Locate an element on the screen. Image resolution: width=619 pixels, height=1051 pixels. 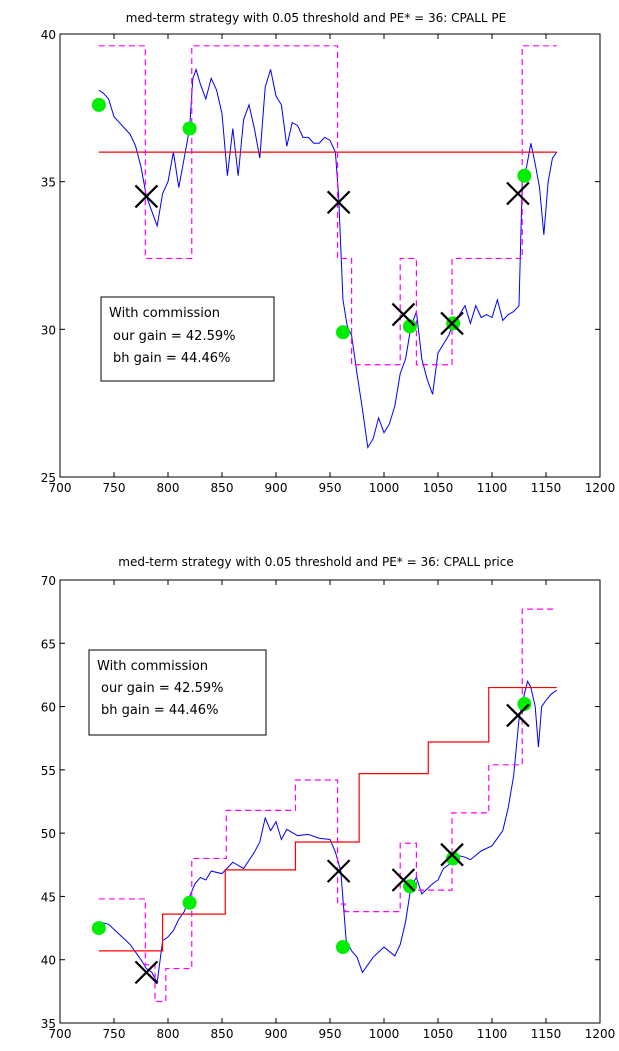
pe-x-tick-label: 1200 is located at coordinates (600, 488).